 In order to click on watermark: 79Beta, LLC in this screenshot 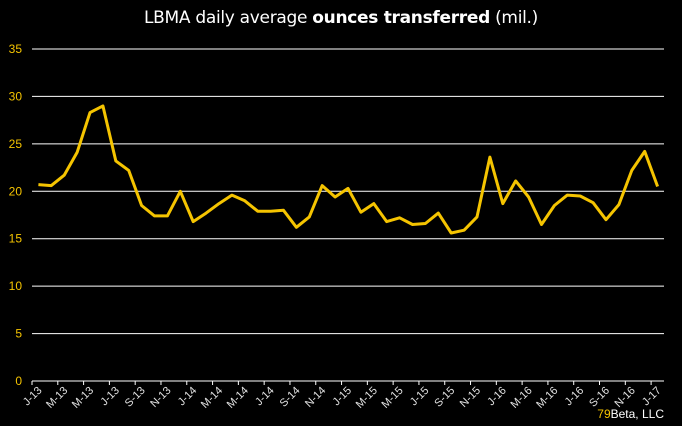, I will do `click(630, 414)`.